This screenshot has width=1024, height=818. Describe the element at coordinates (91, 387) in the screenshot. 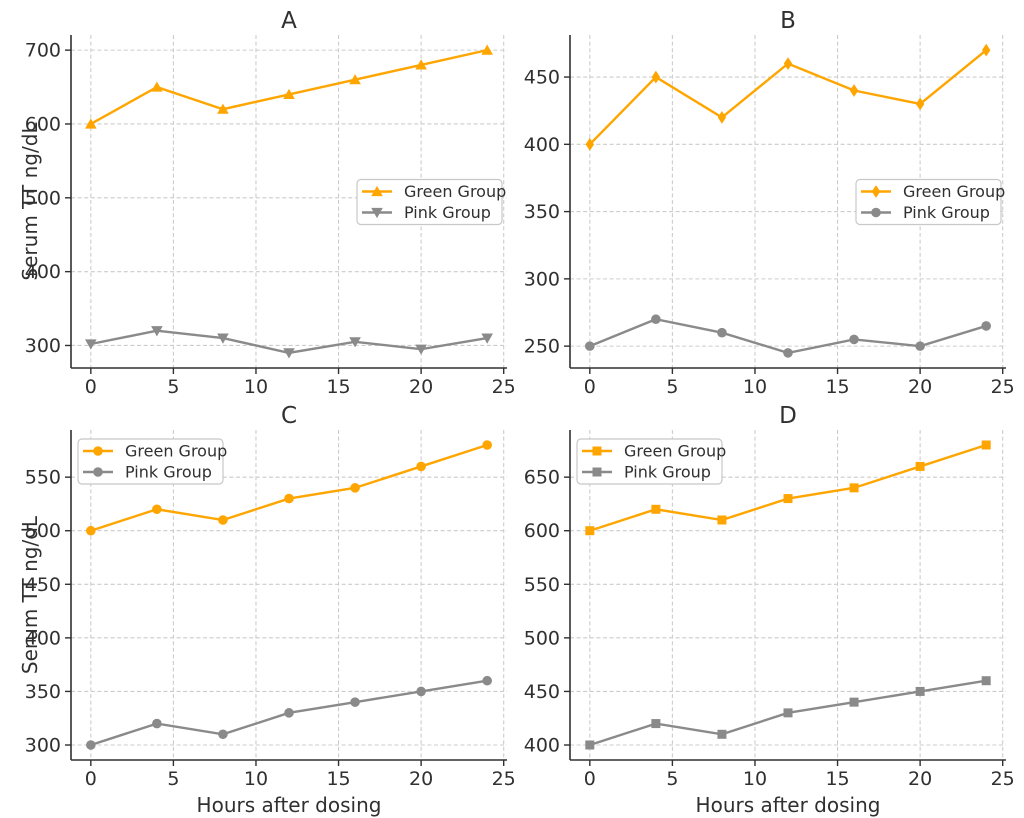

I see `x-tick-label: 0` at that location.